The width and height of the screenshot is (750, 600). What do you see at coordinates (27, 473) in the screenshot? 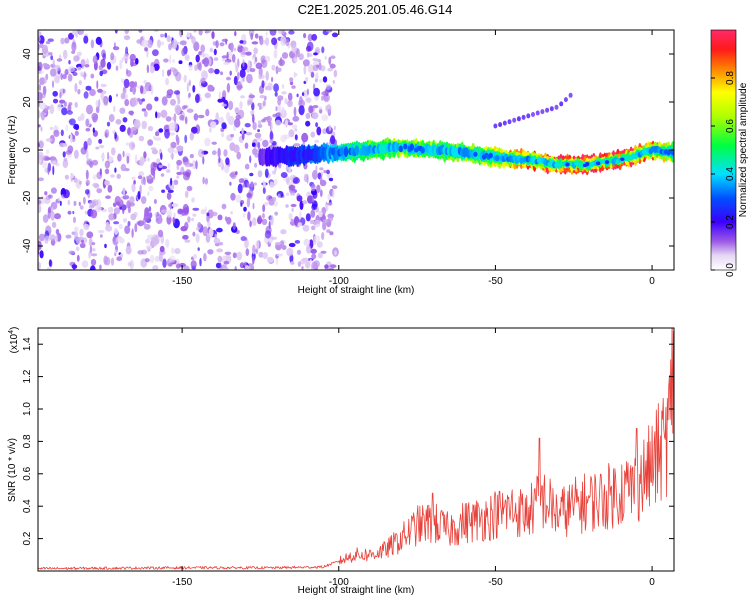
I see `y-tick-label: 0.6` at bounding box center [27, 473].